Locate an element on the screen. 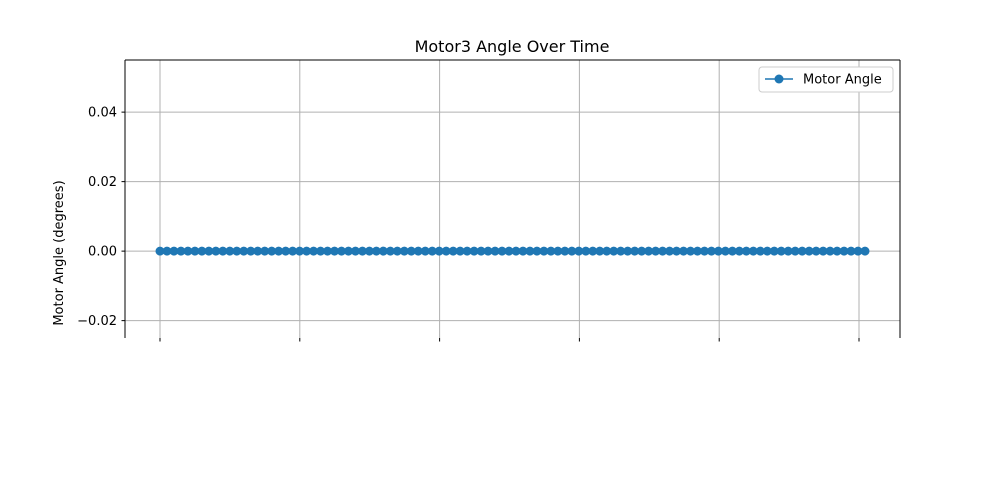 This screenshot has height=500, width=1000. y-tick-label: −0.02 is located at coordinates (97, 321).